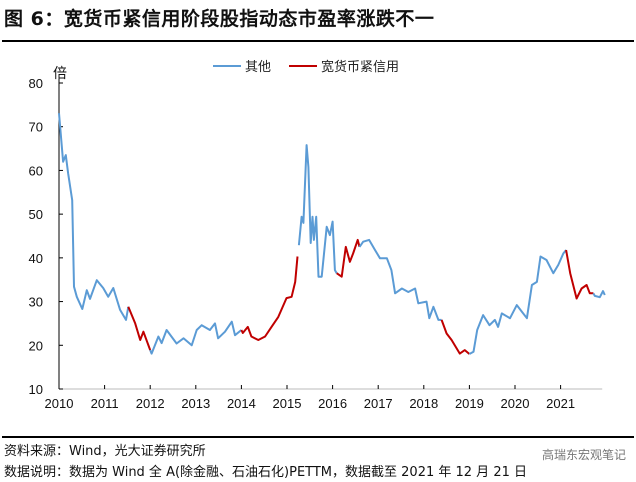 This screenshot has height=482, width=636. What do you see at coordinates (287, 403) in the screenshot?
I see `x-tick-label: 2015` at bounding box center [287, 403].